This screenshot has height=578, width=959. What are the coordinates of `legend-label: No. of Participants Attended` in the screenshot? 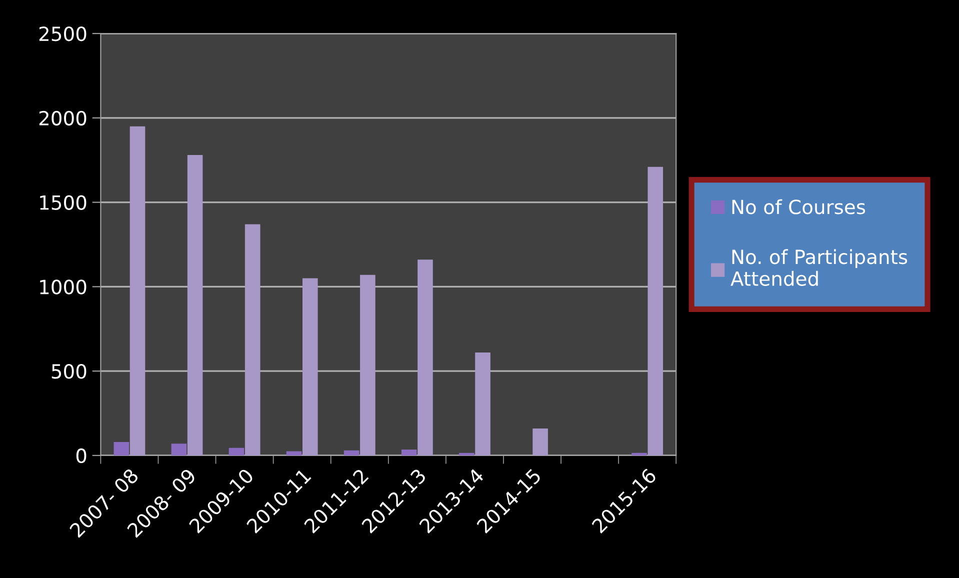 It's located at (819, 267).